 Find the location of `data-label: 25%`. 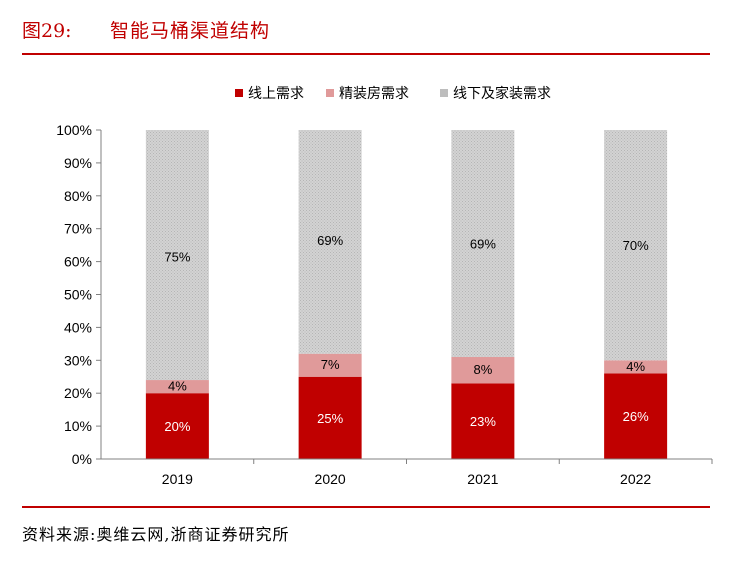

data-label: 25% is located at coordinates (330, 418).